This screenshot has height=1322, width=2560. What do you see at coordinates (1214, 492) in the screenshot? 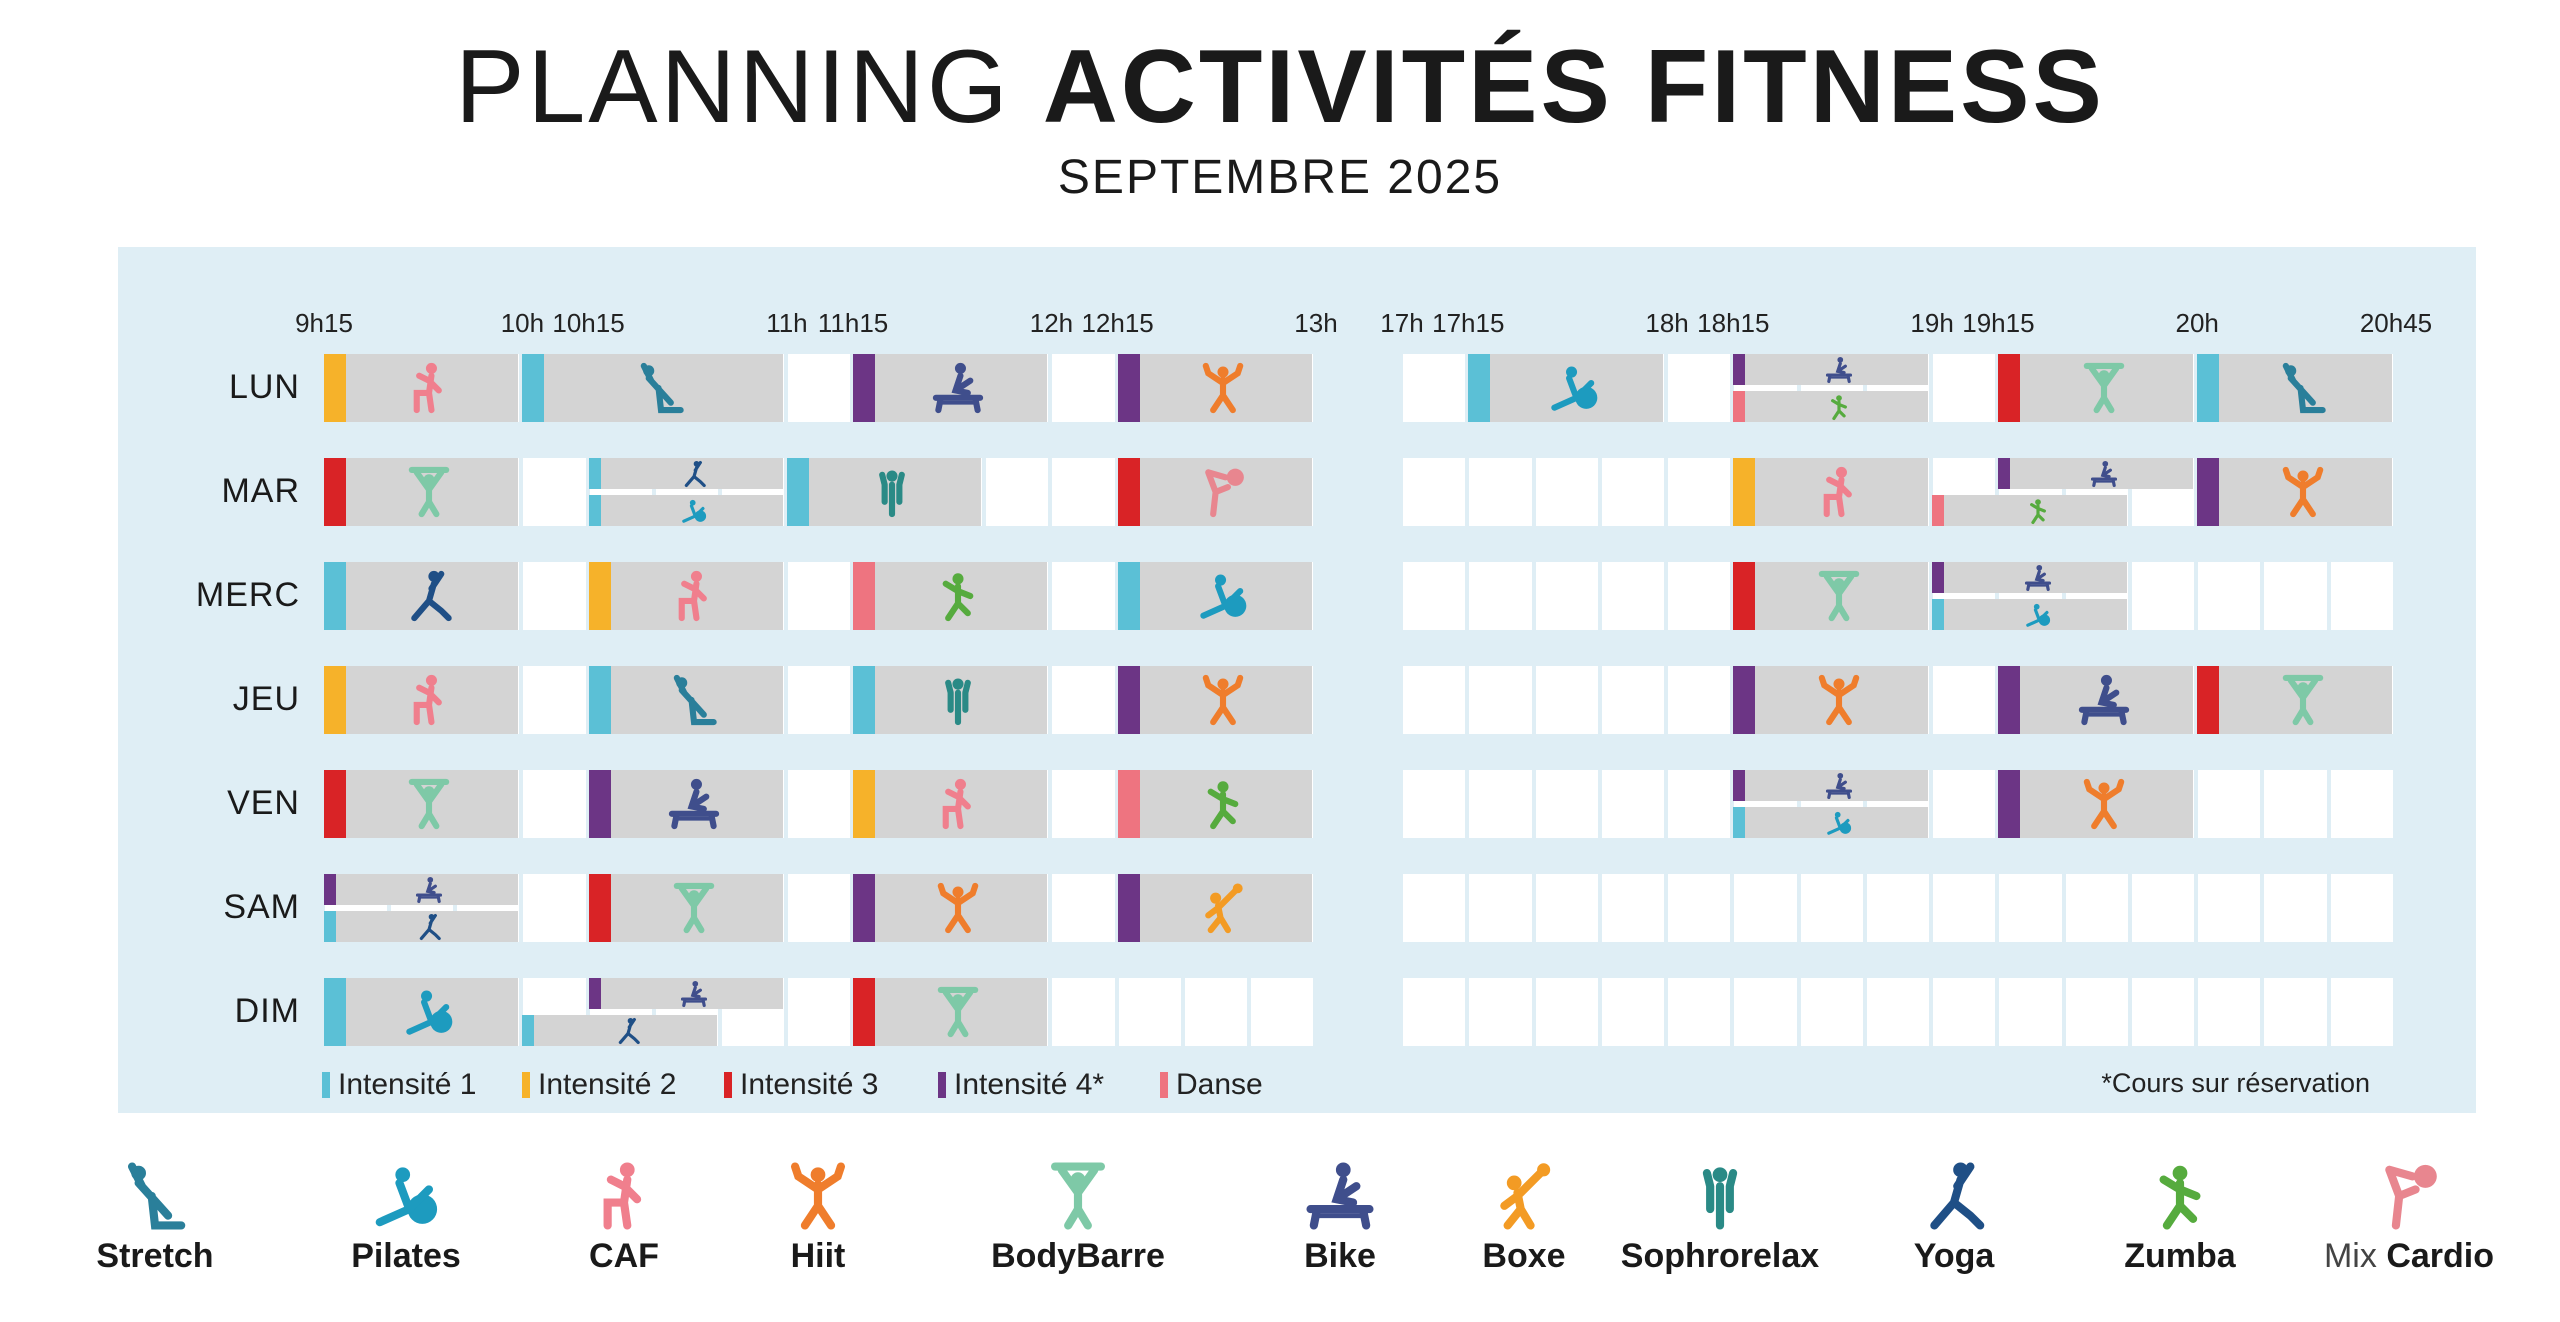
I see `class-block-mixcardio` at bounding box center [1214, 492].